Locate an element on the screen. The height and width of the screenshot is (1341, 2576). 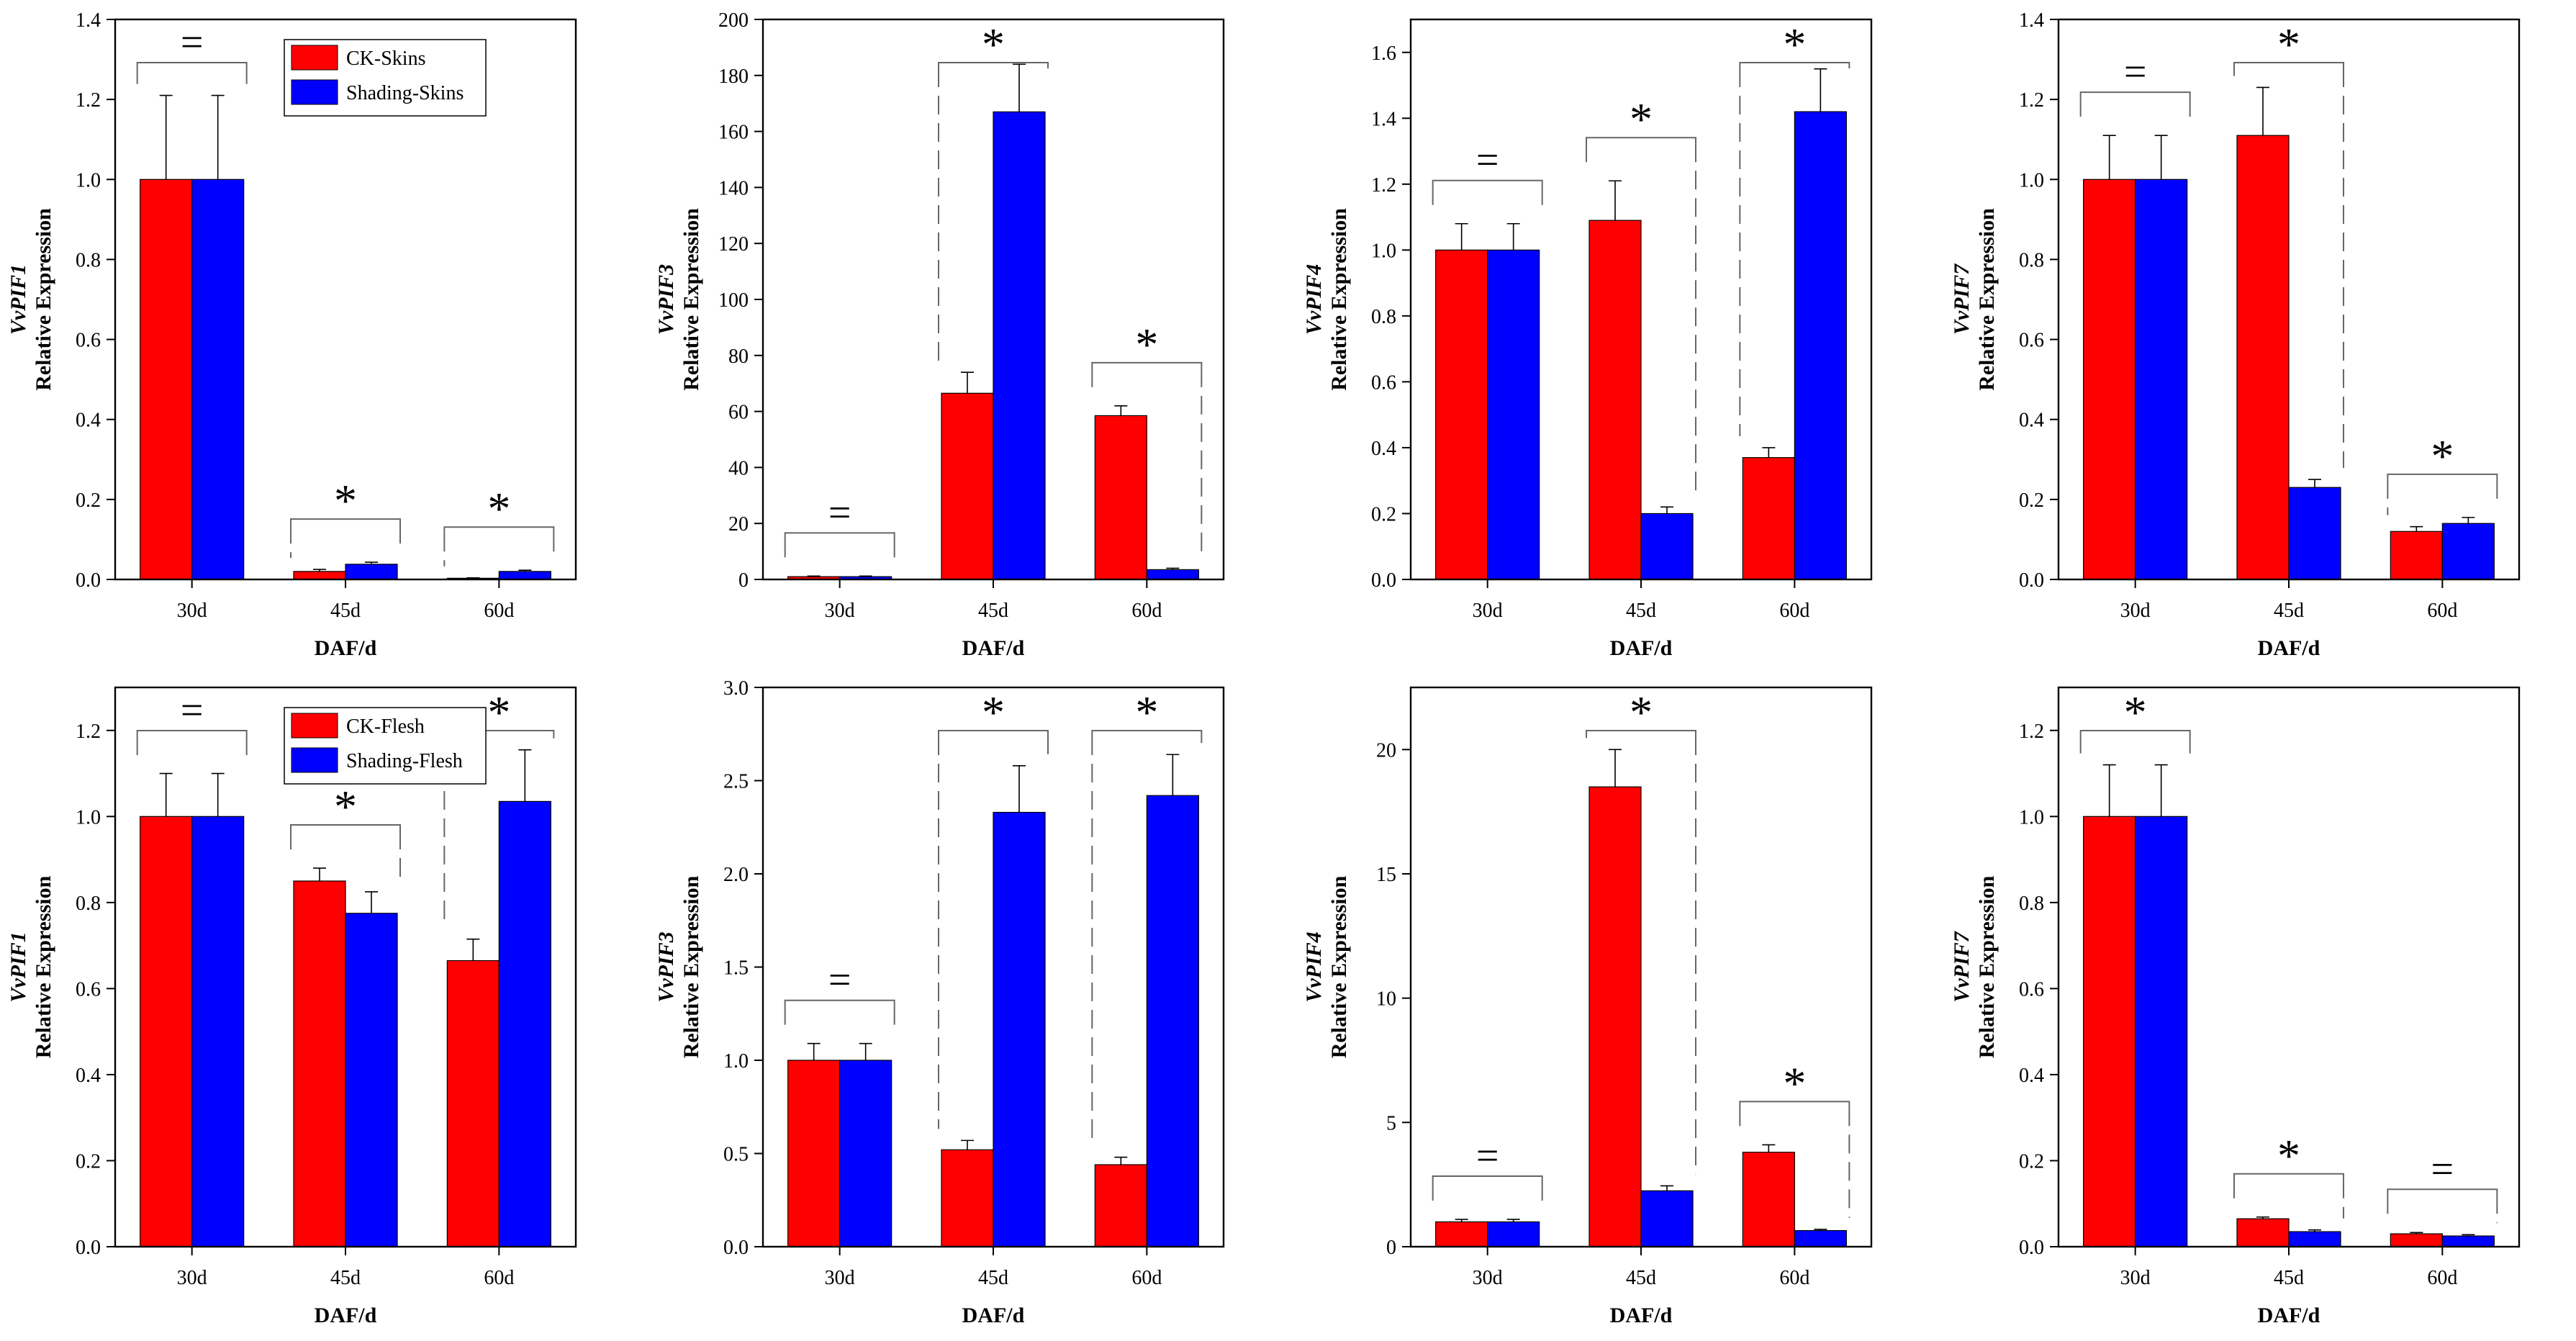
y-tick-label: 1.6 is located at coordinates (1383, 53).